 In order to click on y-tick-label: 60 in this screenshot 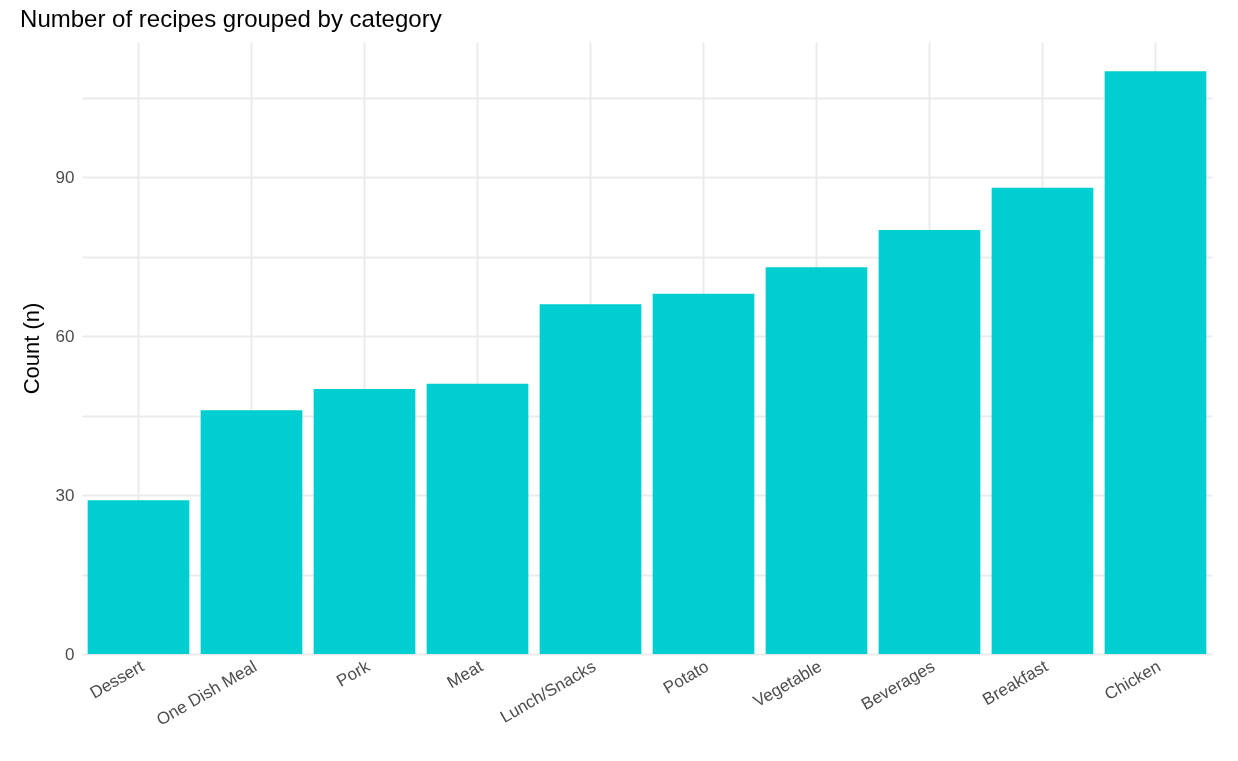, I will do `click(65, 336)`.